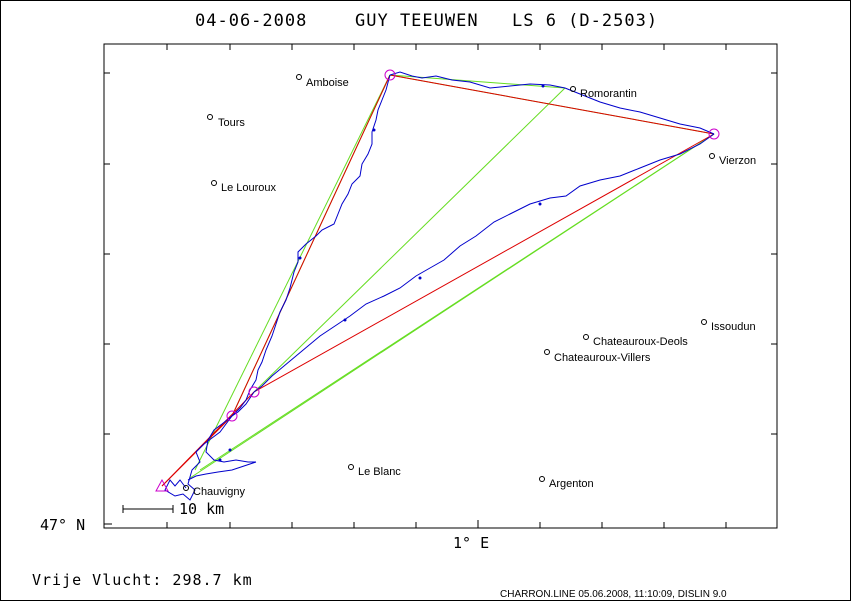 This screenshot has width=853, height=603. What do you see at coordinates (254, 392) in the screenshot?
I see `turnpoint-3-marker` at bounding box center [254, 392].